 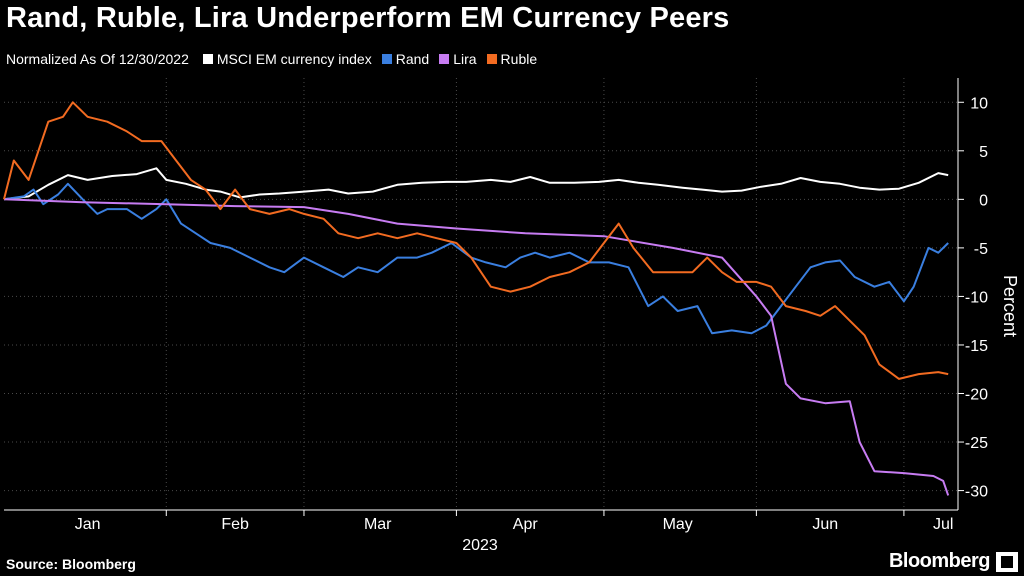 What do you see at coordinates (943, 524) in the screenshot?
I see `x-tick-label: Jul` at bounding box center [943, 524].